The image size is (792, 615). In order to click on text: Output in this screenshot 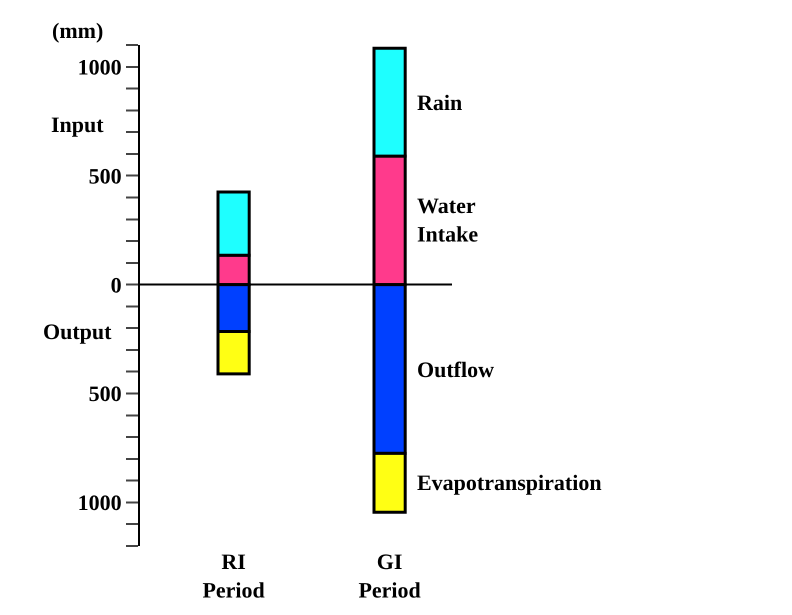, I will do `click(77, 331)`.